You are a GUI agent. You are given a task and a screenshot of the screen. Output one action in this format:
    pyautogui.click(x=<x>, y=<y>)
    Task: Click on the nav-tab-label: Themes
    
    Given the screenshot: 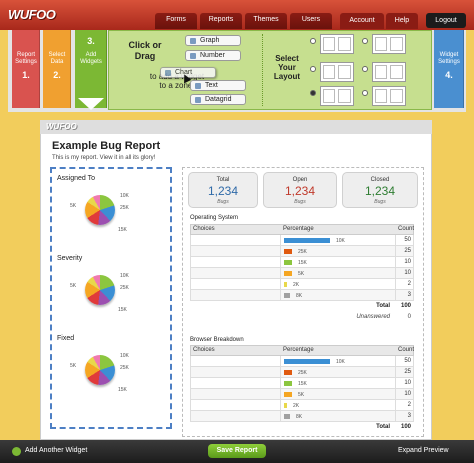 What is the action you would take?
    pyautogui.click(x=266, y=19)
    